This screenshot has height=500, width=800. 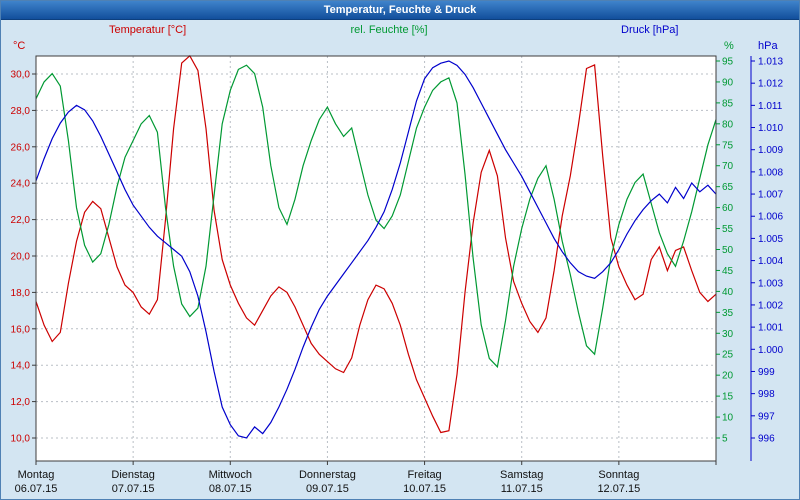 I want to click on pressure-tick-label: 1.001, so click(x=770, y=328).